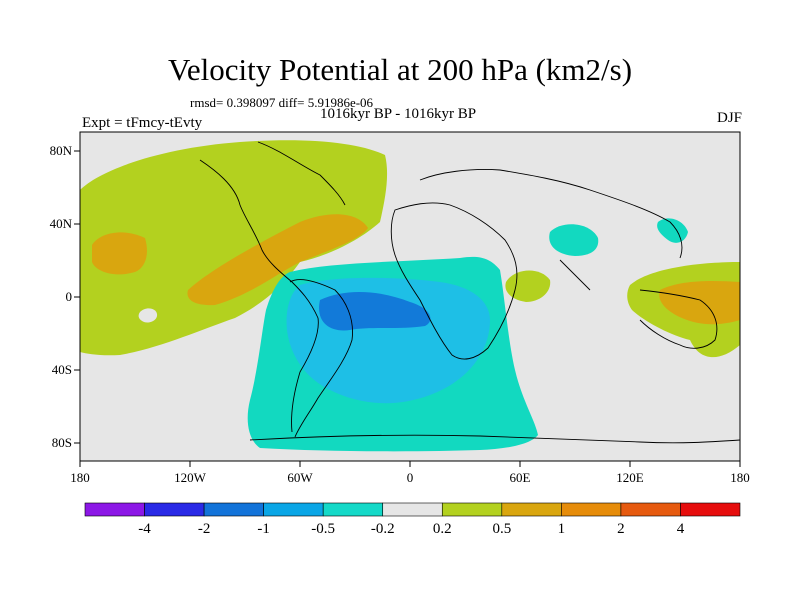  I want to click on y-tick-label: 40S, so click(62, 369).